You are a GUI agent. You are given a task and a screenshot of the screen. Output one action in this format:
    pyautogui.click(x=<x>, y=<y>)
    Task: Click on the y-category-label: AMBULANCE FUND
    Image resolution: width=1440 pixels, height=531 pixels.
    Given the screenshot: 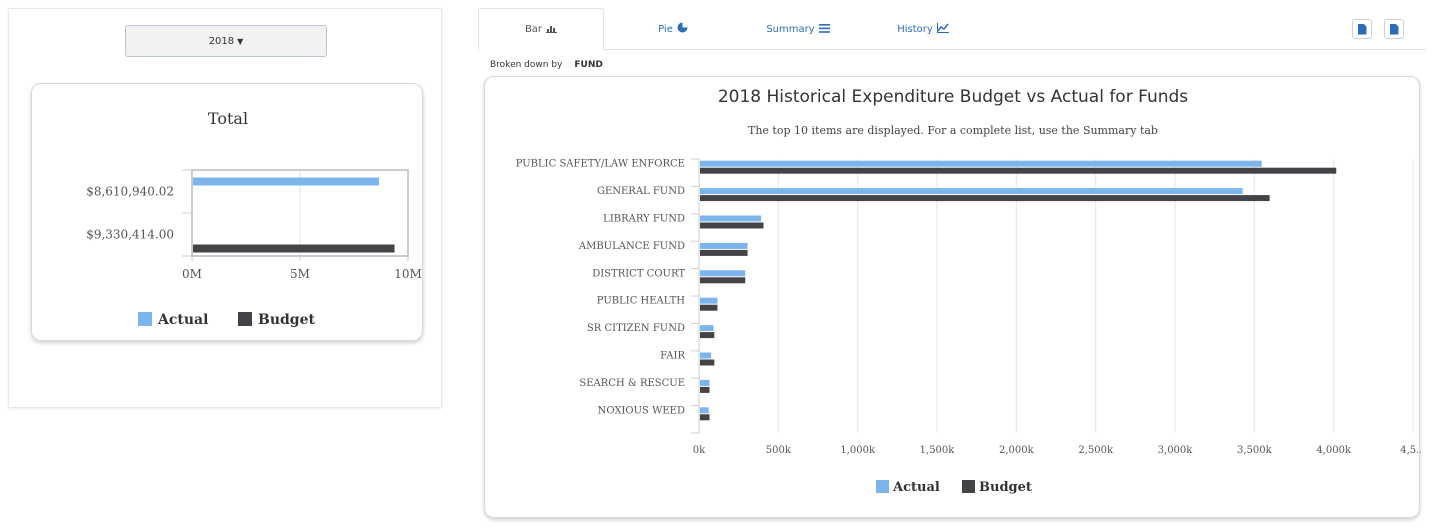 What is the action you would take?
    pyautogui.click(x=631, y=246)
    